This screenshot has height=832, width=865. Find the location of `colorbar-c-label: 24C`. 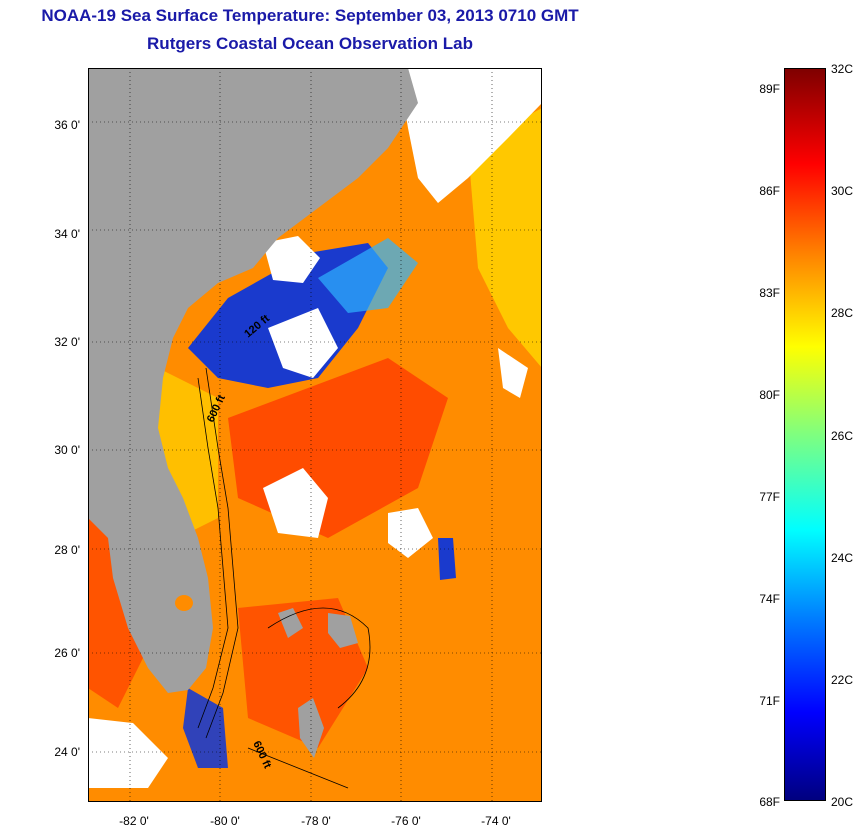

colorbar-c-label: 24C is located at coordinates (842, 558).